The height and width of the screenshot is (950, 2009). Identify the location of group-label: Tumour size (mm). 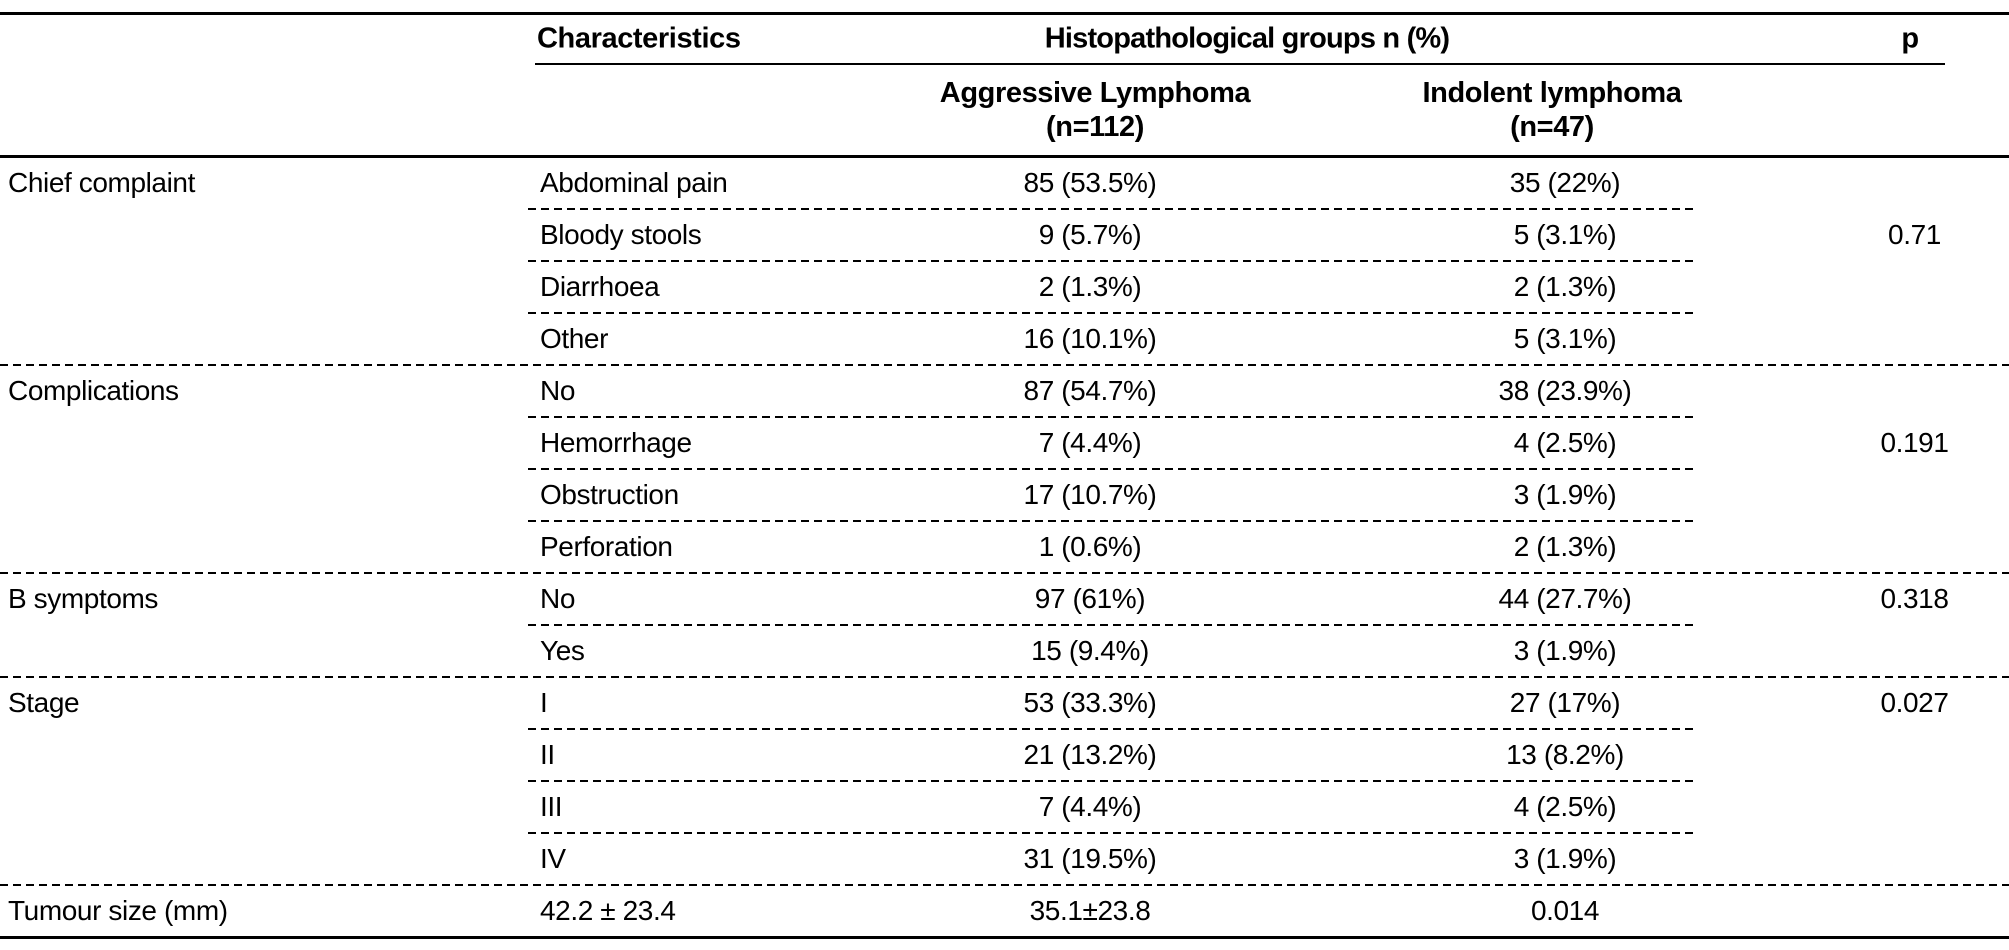
(118, 910).